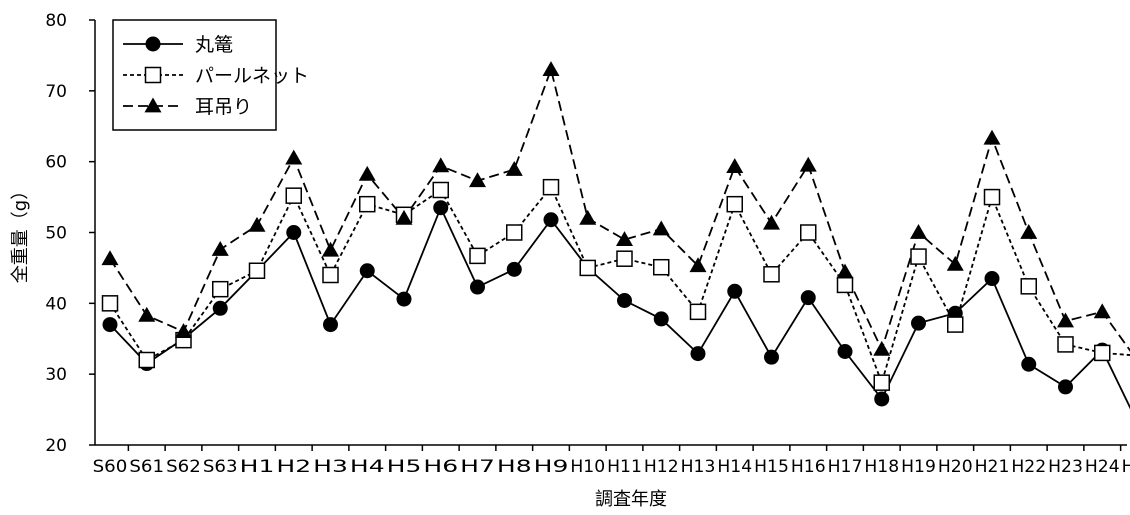 The height and width of the screenshot is (515, 1130). I want to click on y-axis: 20 30 40 50 60 70 80, so click(70, 233).